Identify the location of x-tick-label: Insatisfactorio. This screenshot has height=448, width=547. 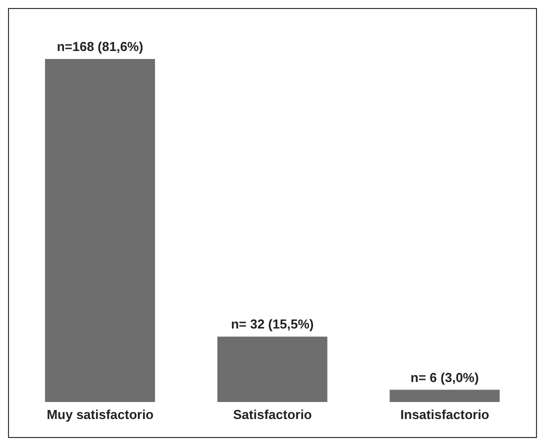
(445, 414).